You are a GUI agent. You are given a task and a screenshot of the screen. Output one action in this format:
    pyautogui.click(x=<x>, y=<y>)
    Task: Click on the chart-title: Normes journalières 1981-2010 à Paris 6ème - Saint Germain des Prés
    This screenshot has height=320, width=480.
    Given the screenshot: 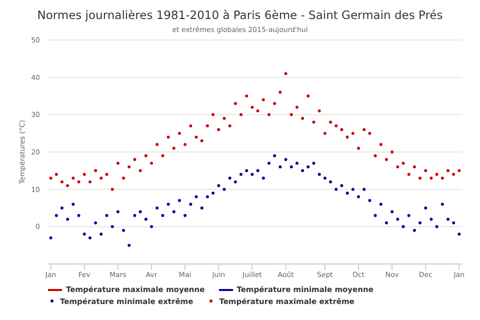 What is the action you would take?
    pyautogui.click(x=240, y=15)
    